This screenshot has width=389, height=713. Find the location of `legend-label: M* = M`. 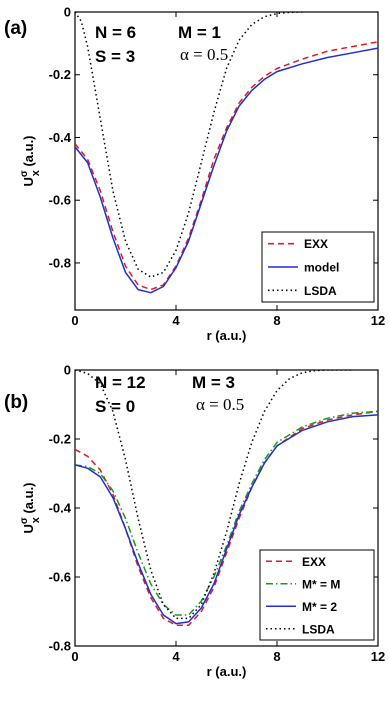

legend-label: M* = M is located at coordinates (321, 584).